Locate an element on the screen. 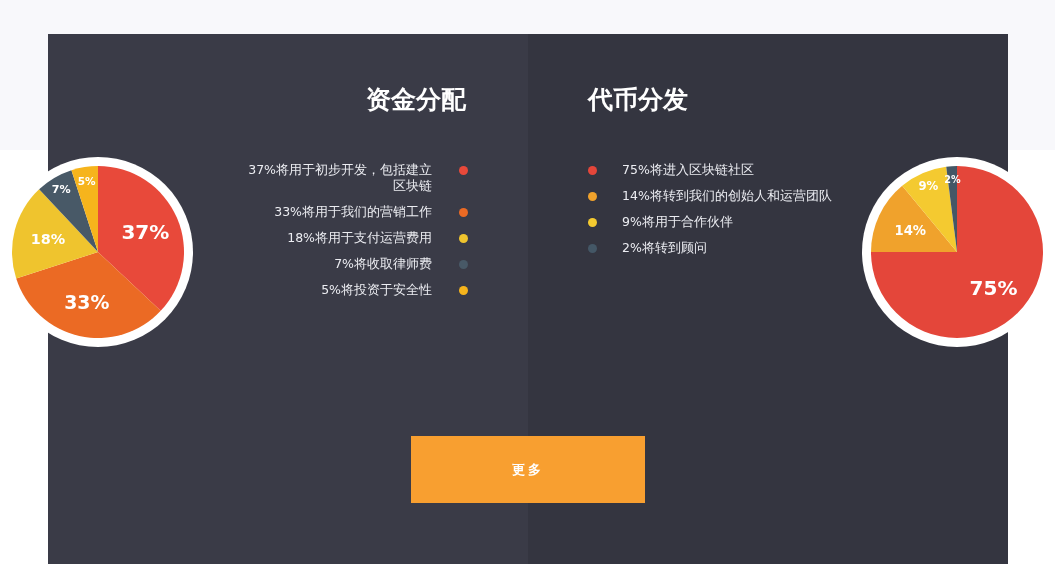  legend-label: 9%将用于合作伙伴 is located at coordinates (677, 221).